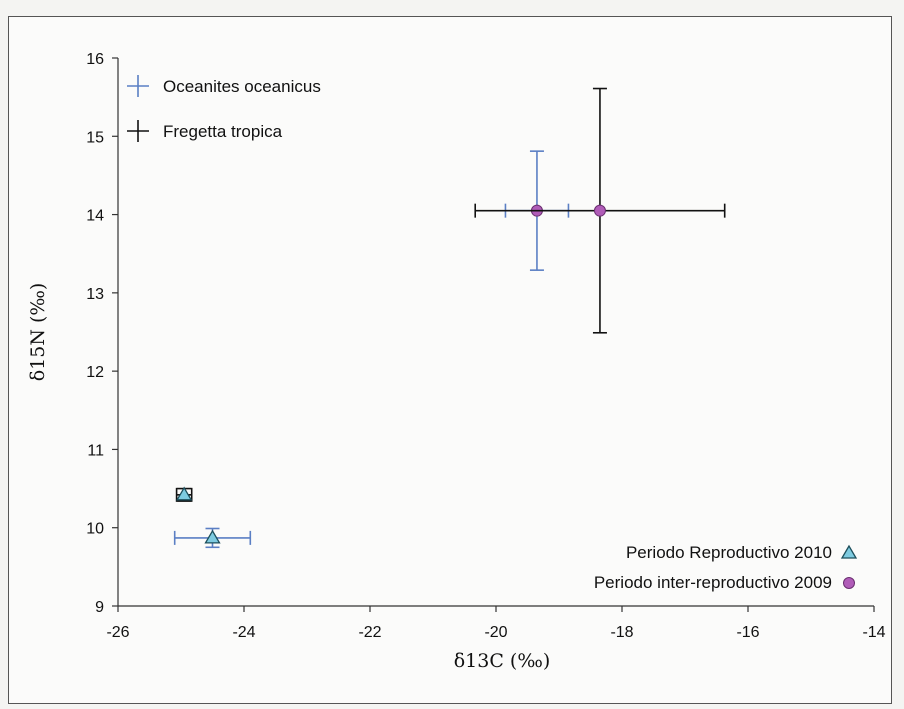 The width and height of the screenshot is (904, 709). Describe the element at coordinates (621, 632) in the screenshot. I see `x-tick-label: -18` at that location.